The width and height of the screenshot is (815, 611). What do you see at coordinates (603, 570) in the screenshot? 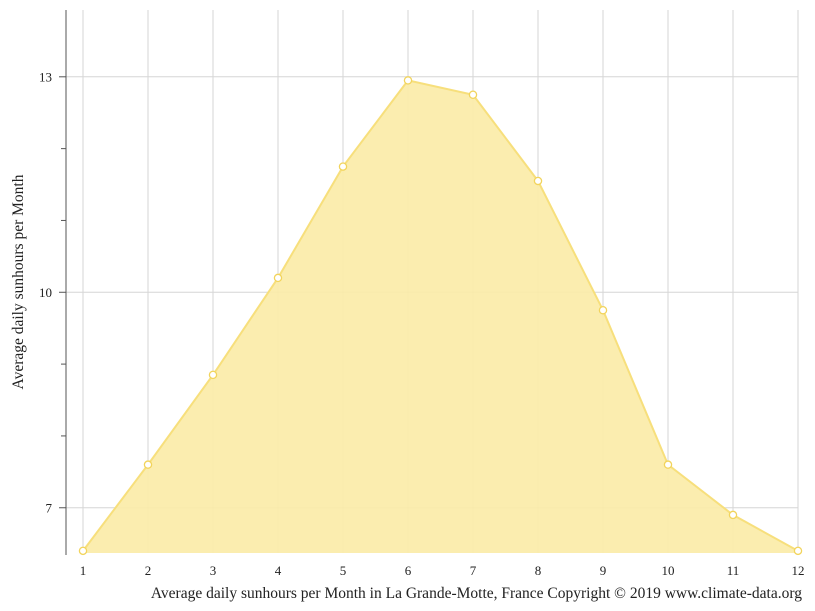
I see `x-tick-label: 9` at bounding box center [603, 570].